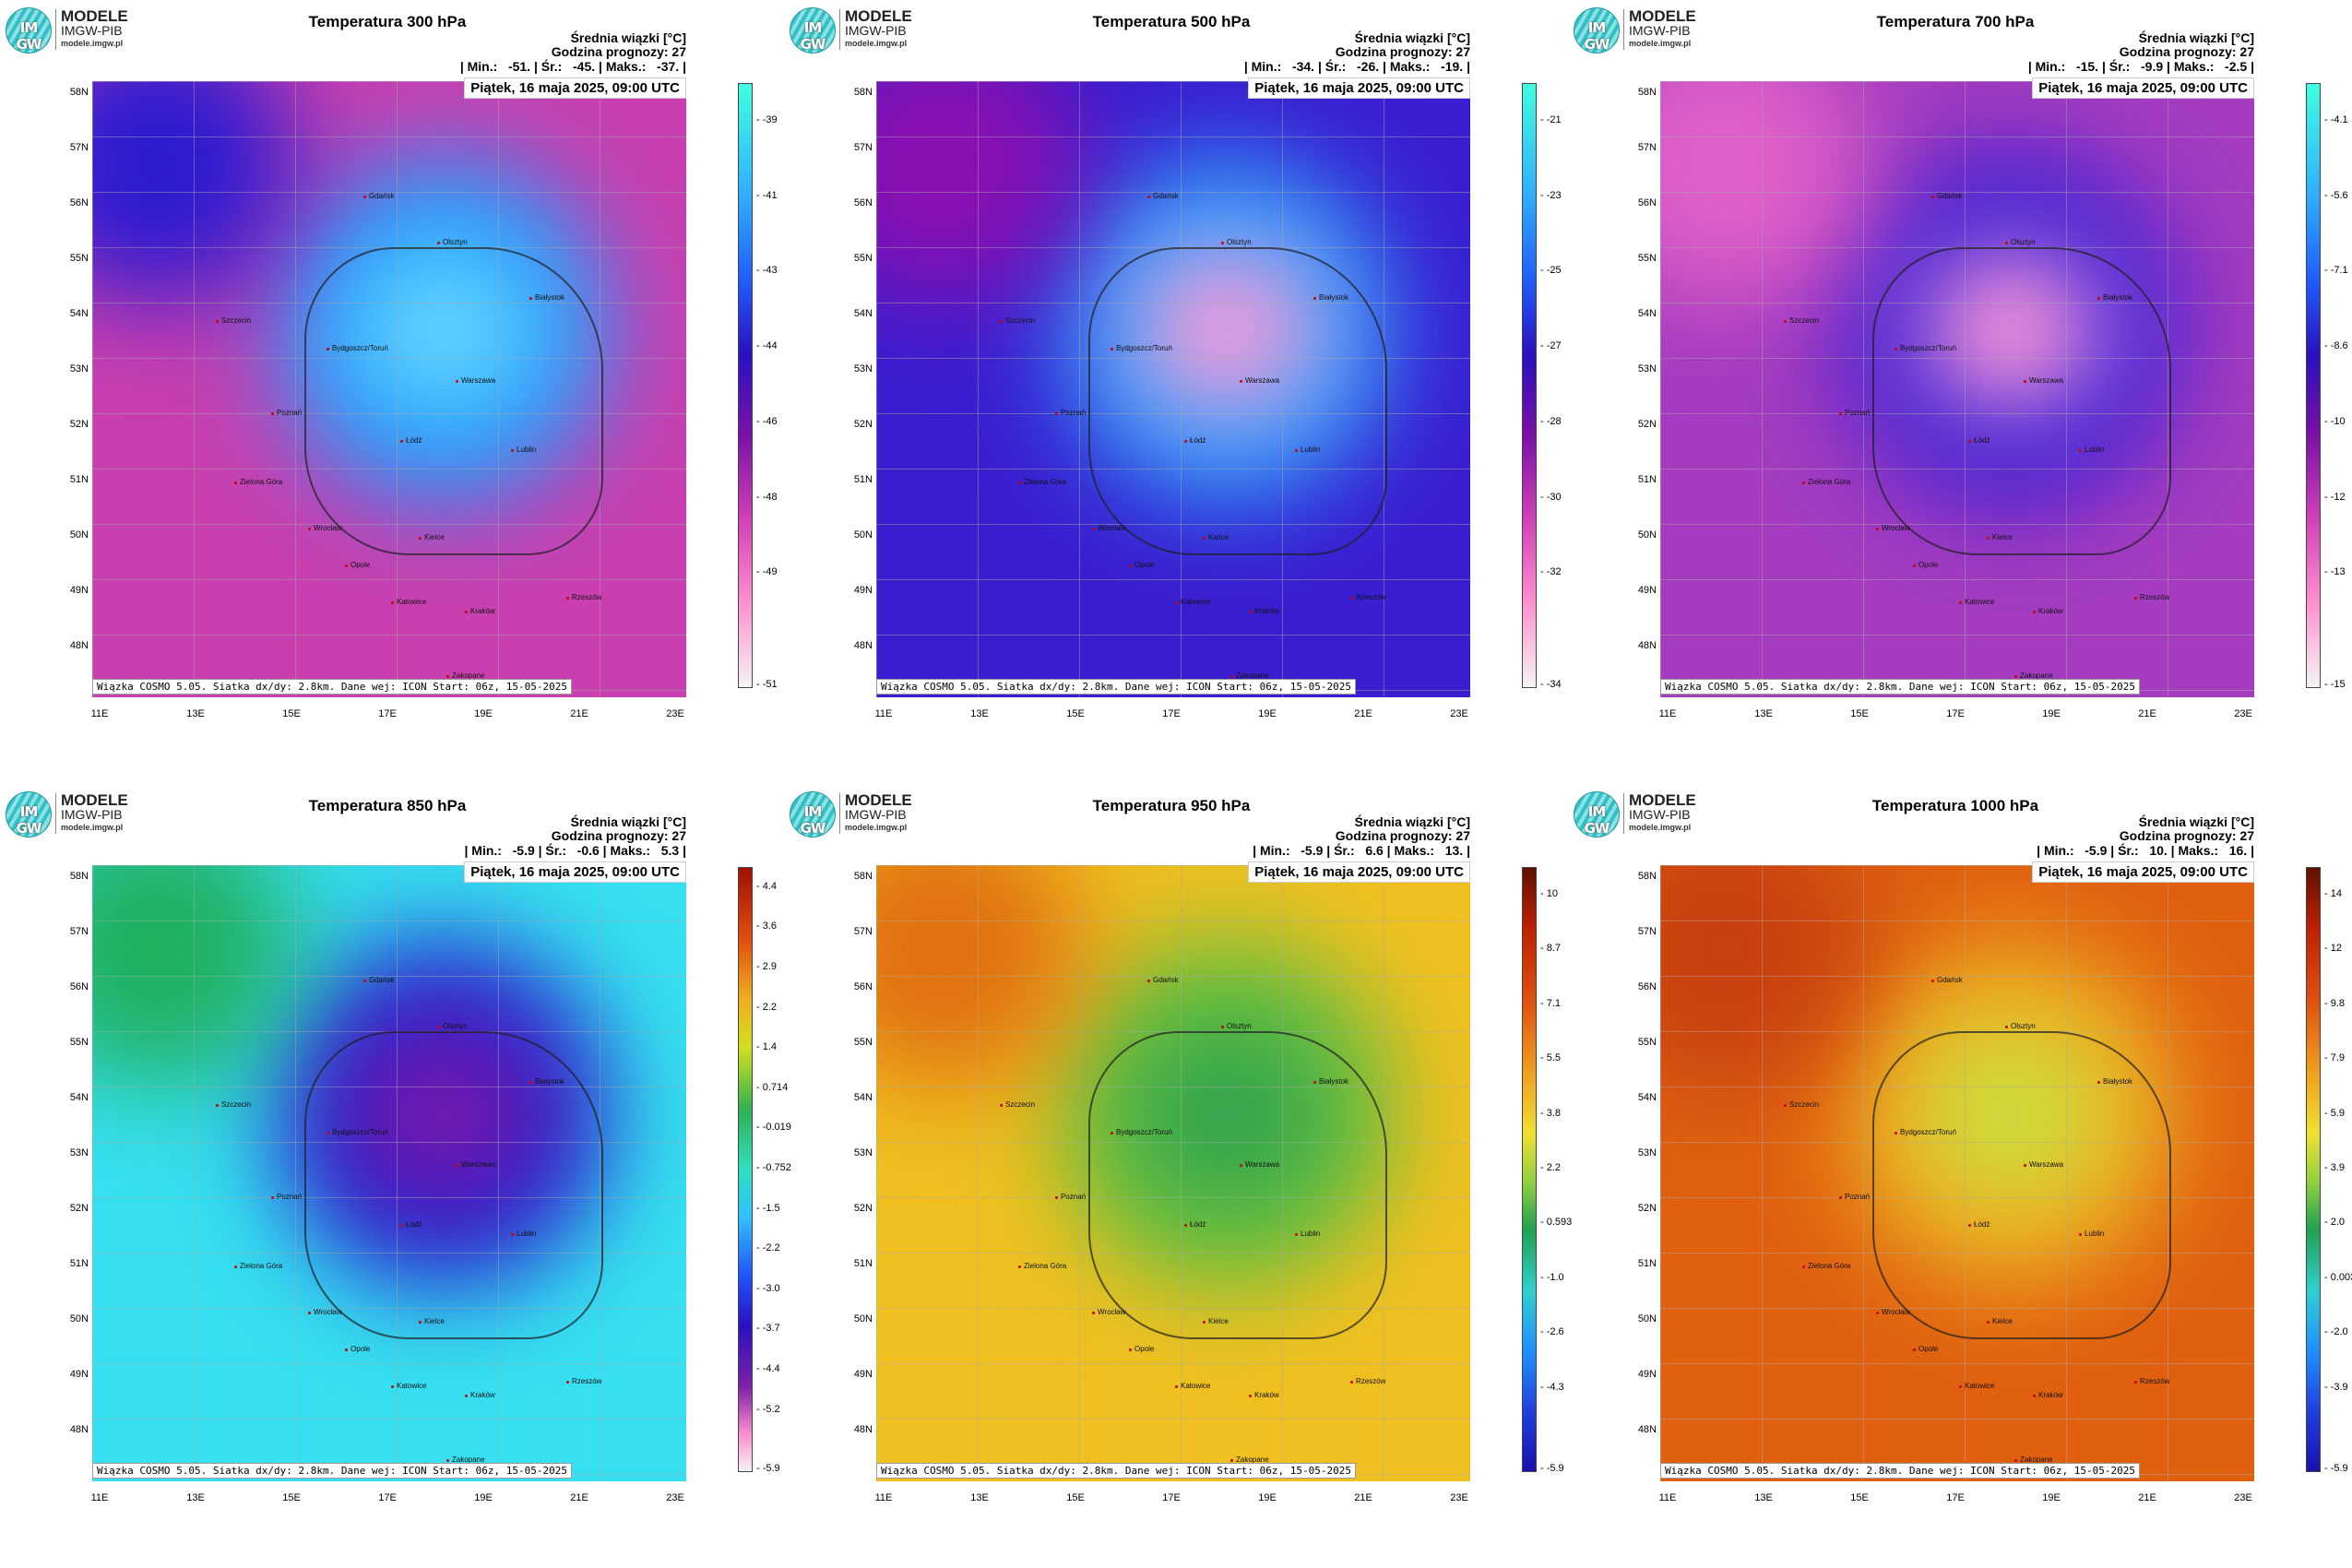 The width and height of the screenshot is (2352, 1568). Describe the element at coordinates (1551, 572) in the screenshot. I see `colorbar-label: - -32` at that location.